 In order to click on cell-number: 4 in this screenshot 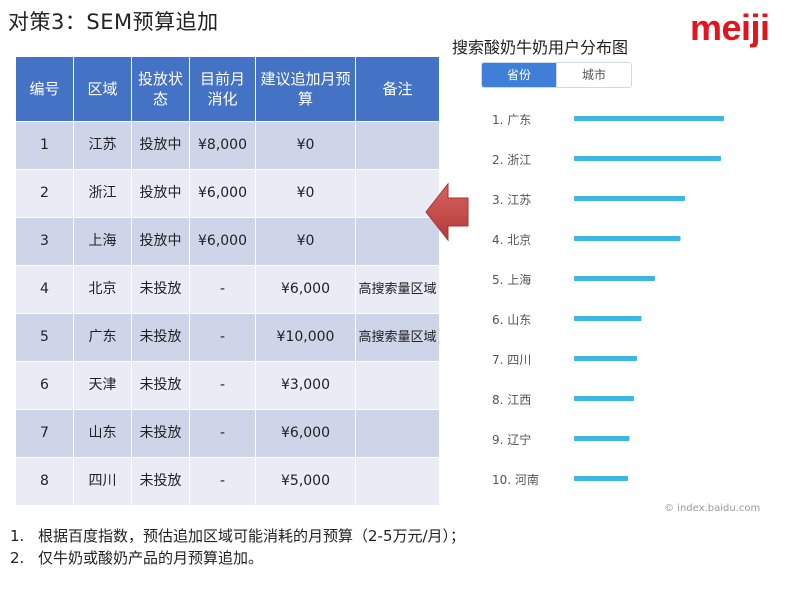, I will do `click(44, 289)`.